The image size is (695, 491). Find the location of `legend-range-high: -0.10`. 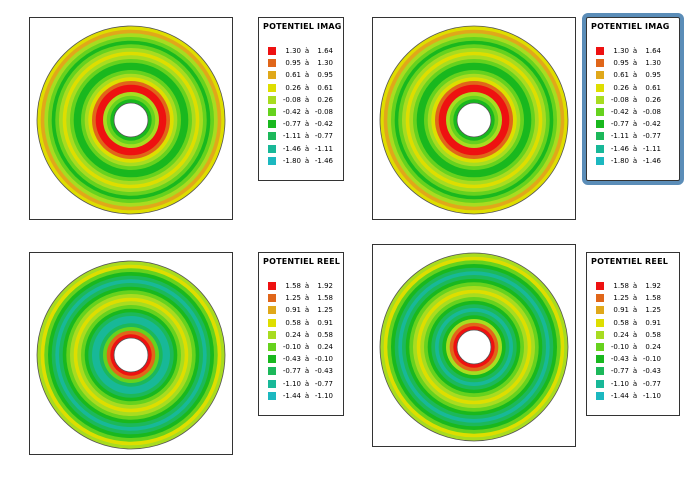

legend-range-high: -0.10 is located at coordinates (651, 359).